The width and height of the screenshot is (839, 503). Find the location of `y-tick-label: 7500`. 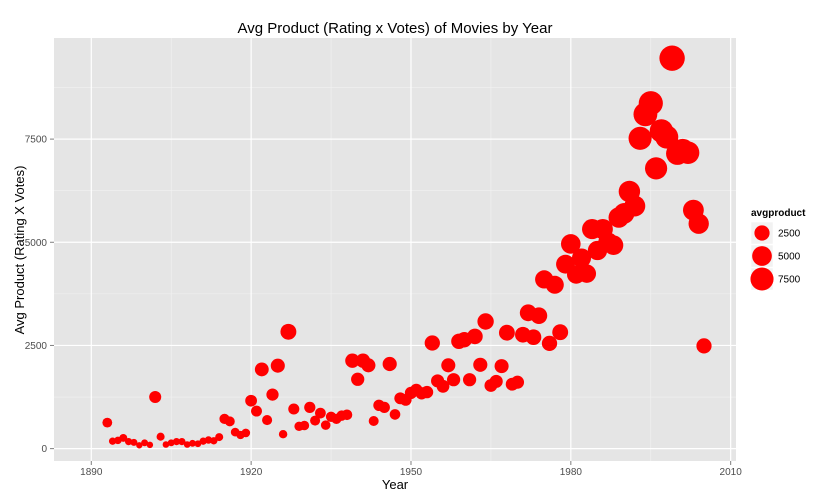

y-tick-label: 7500 is located at coordinates (36, 140).